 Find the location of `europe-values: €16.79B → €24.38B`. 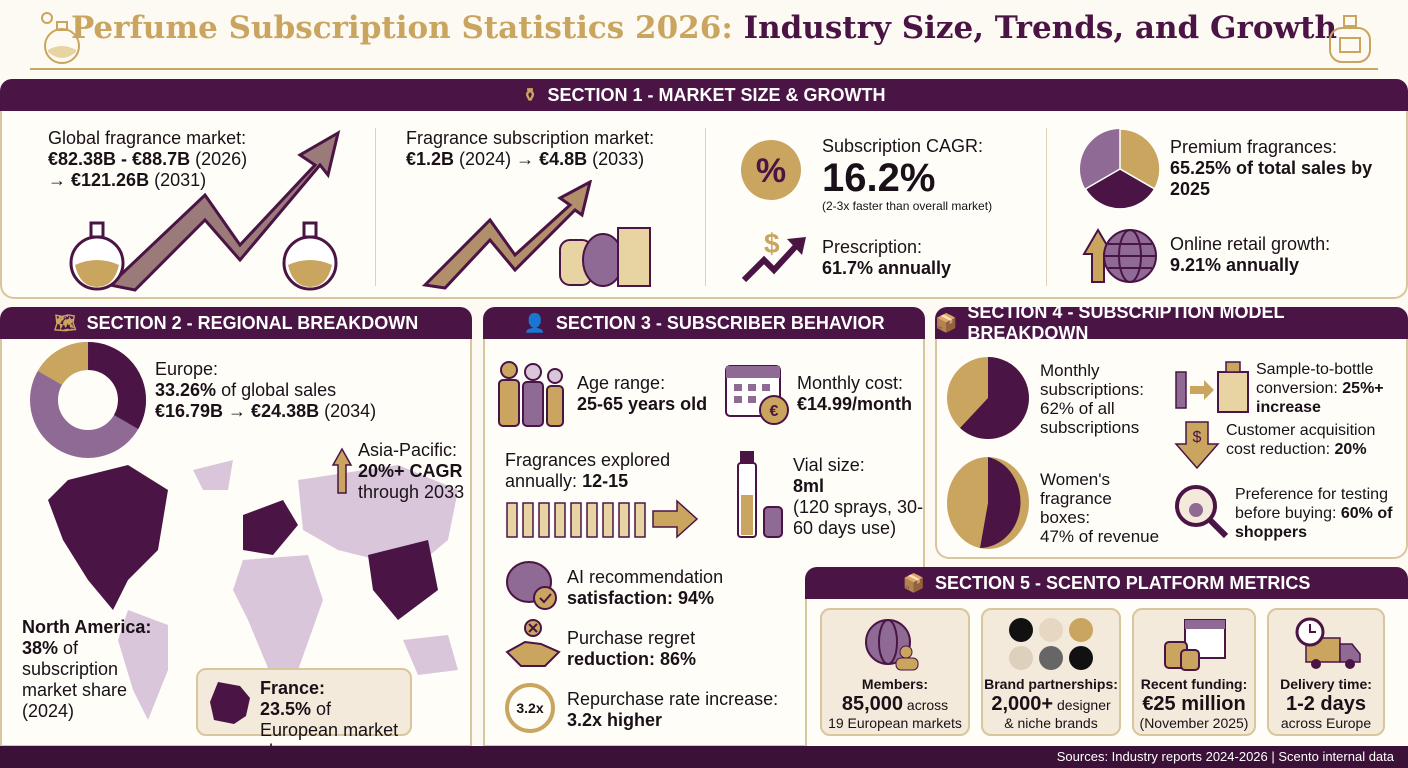

europe-values: €16.79B → €24.38B is located at coordinates (237, 411).